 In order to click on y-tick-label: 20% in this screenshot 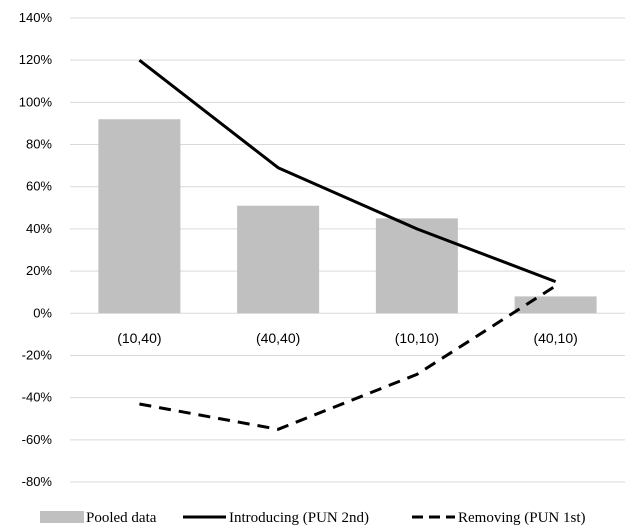, I will do `click(39, 270)`.